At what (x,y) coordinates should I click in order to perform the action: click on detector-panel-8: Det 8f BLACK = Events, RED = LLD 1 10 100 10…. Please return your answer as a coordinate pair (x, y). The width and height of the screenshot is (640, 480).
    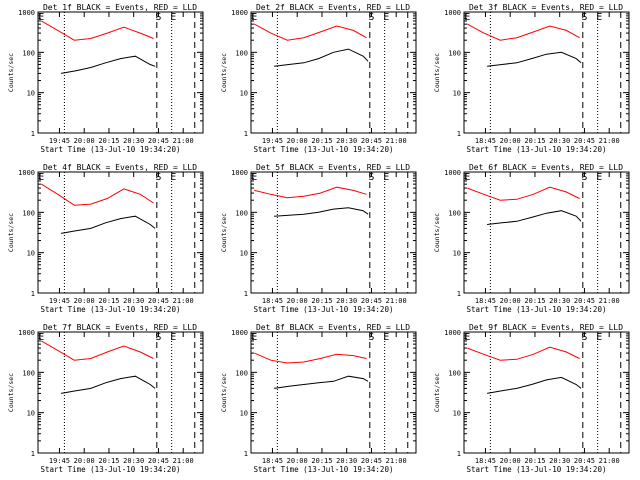
    Looking at the image, I should click on (318, 398).